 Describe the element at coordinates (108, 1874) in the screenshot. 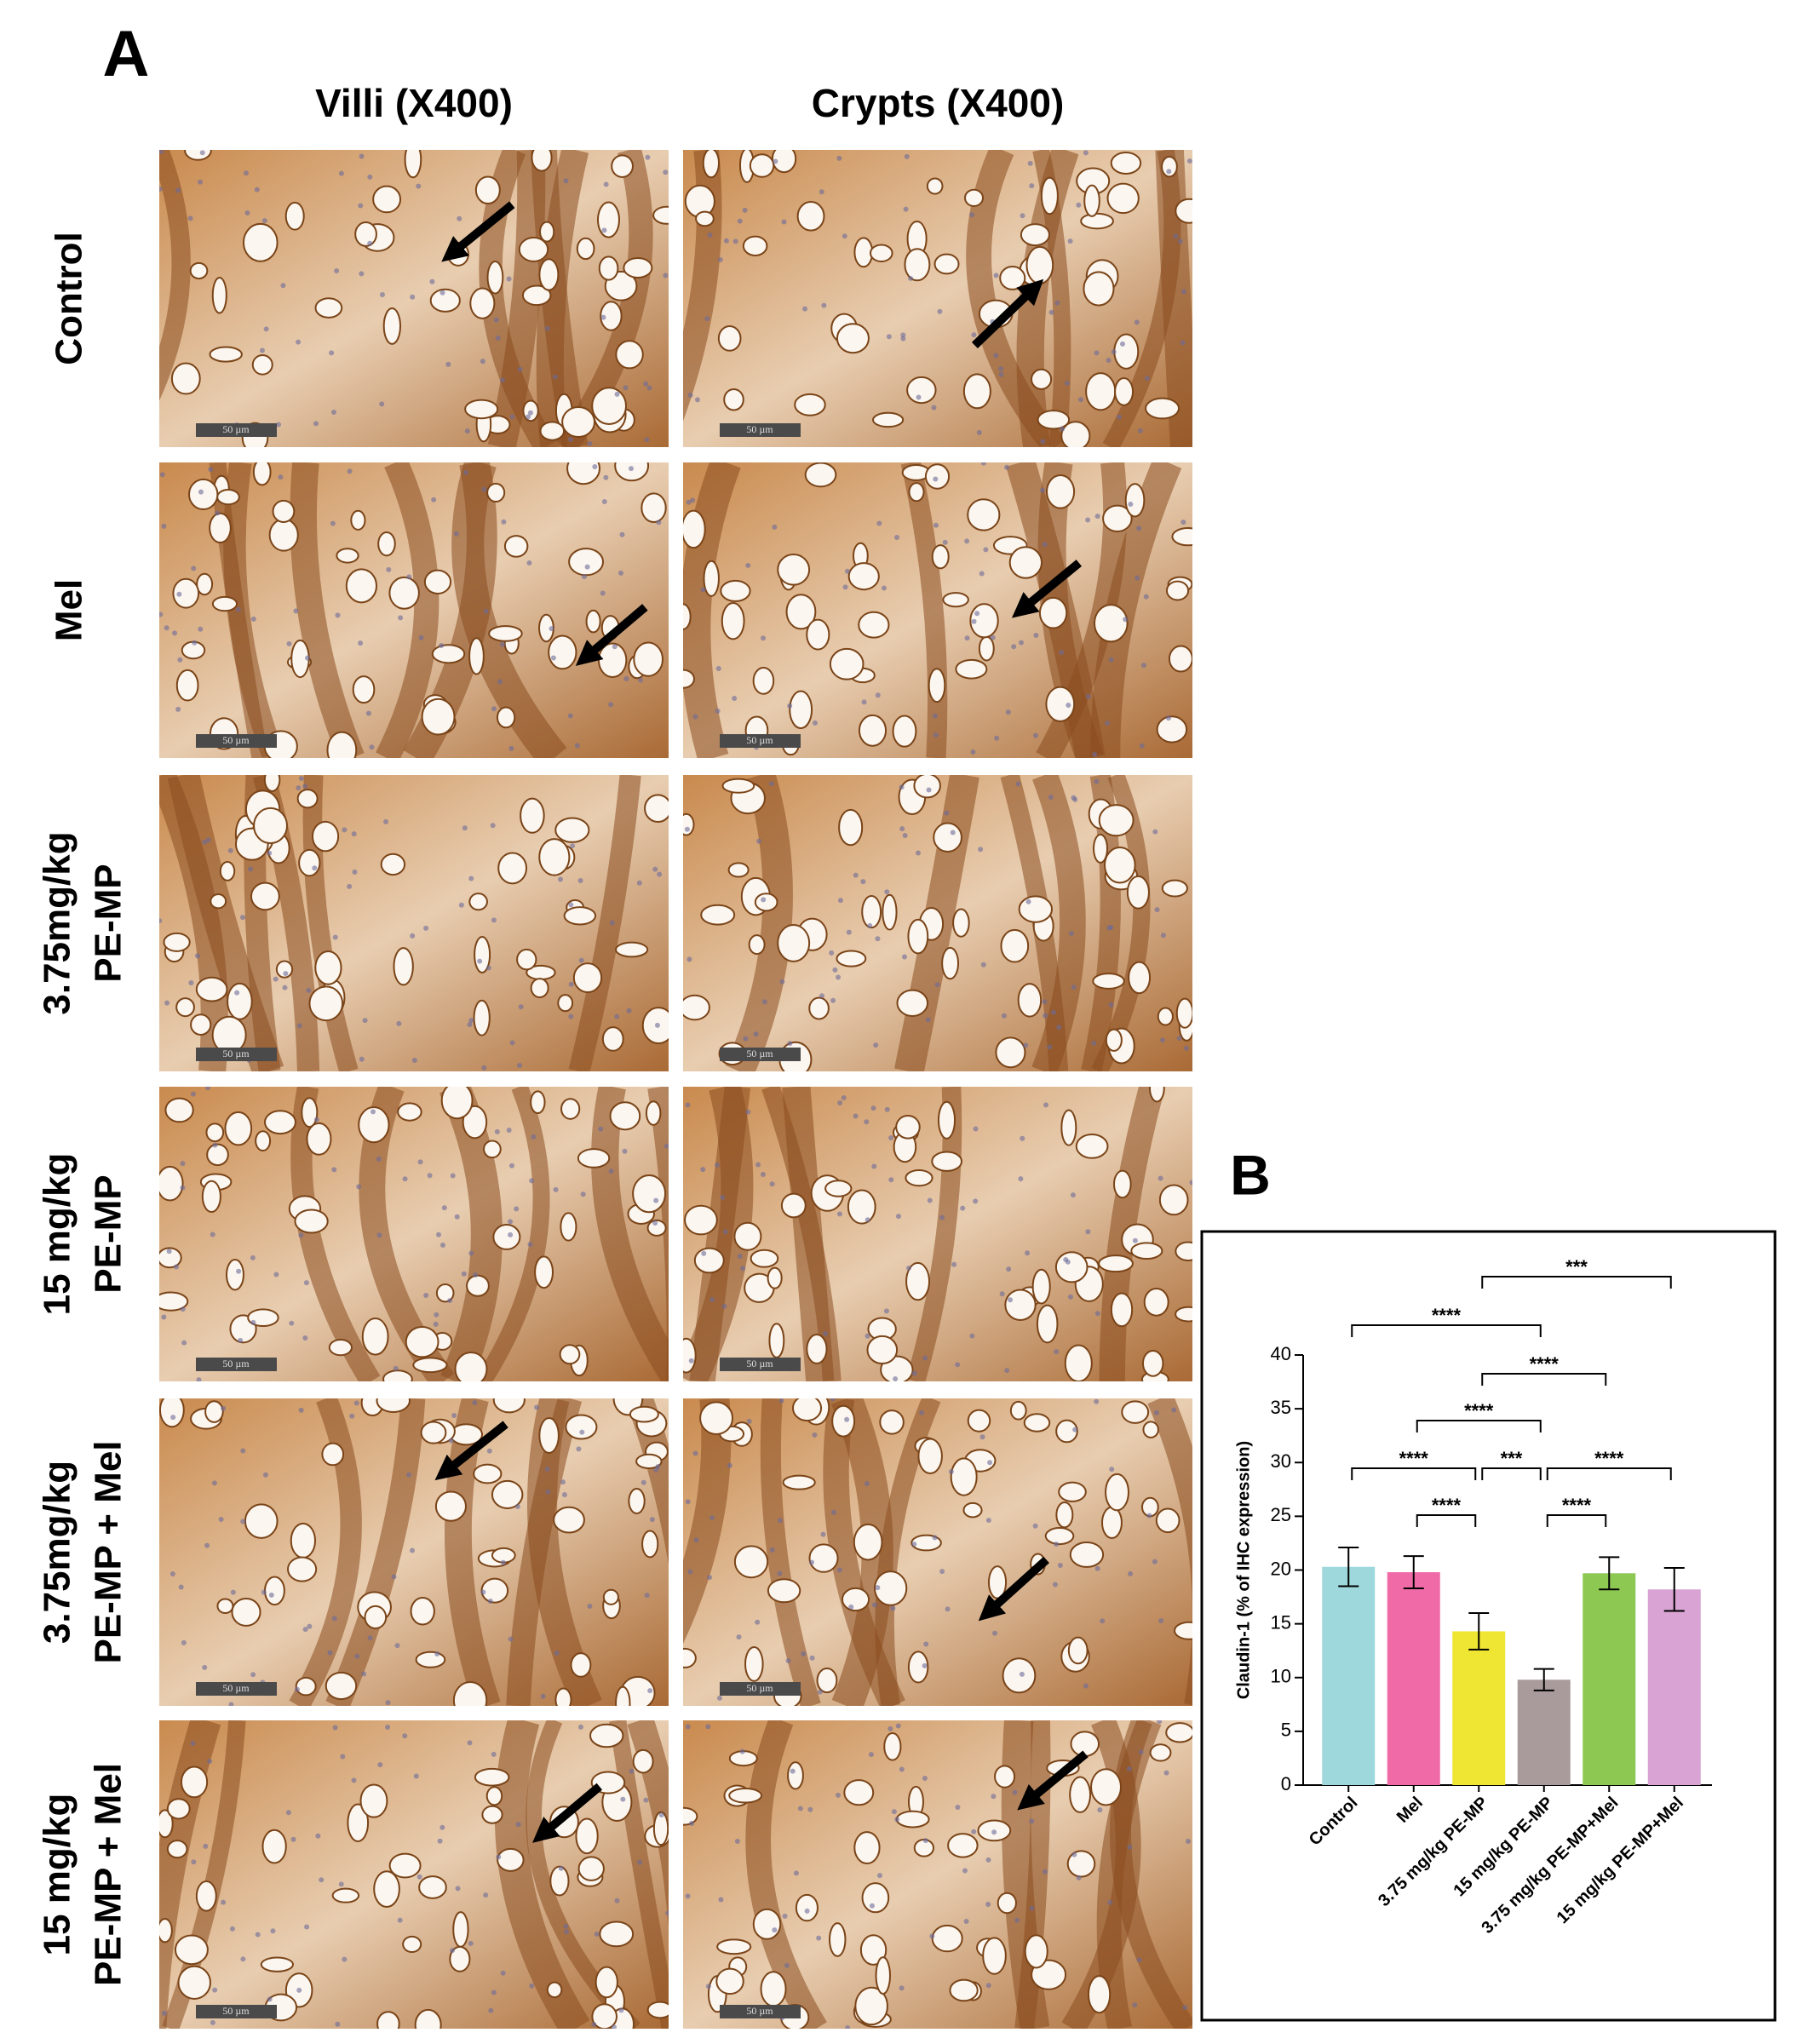

I see `row-label: PE-MP + Mel` at that location.